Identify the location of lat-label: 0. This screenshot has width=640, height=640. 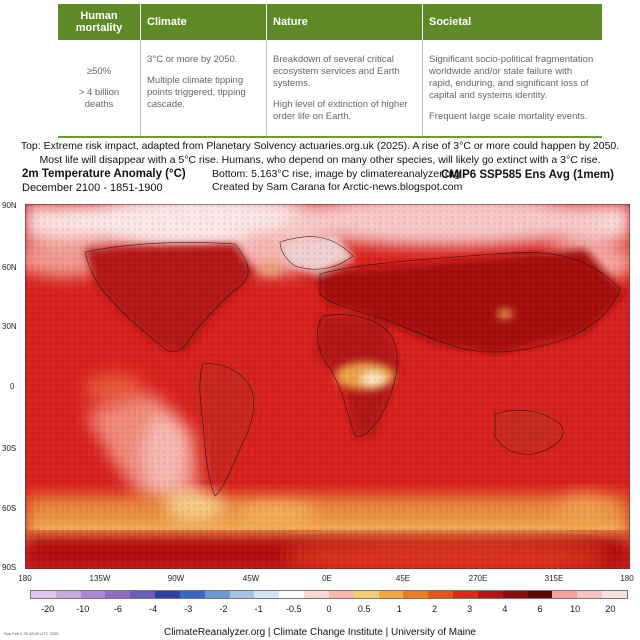
(12, 386).